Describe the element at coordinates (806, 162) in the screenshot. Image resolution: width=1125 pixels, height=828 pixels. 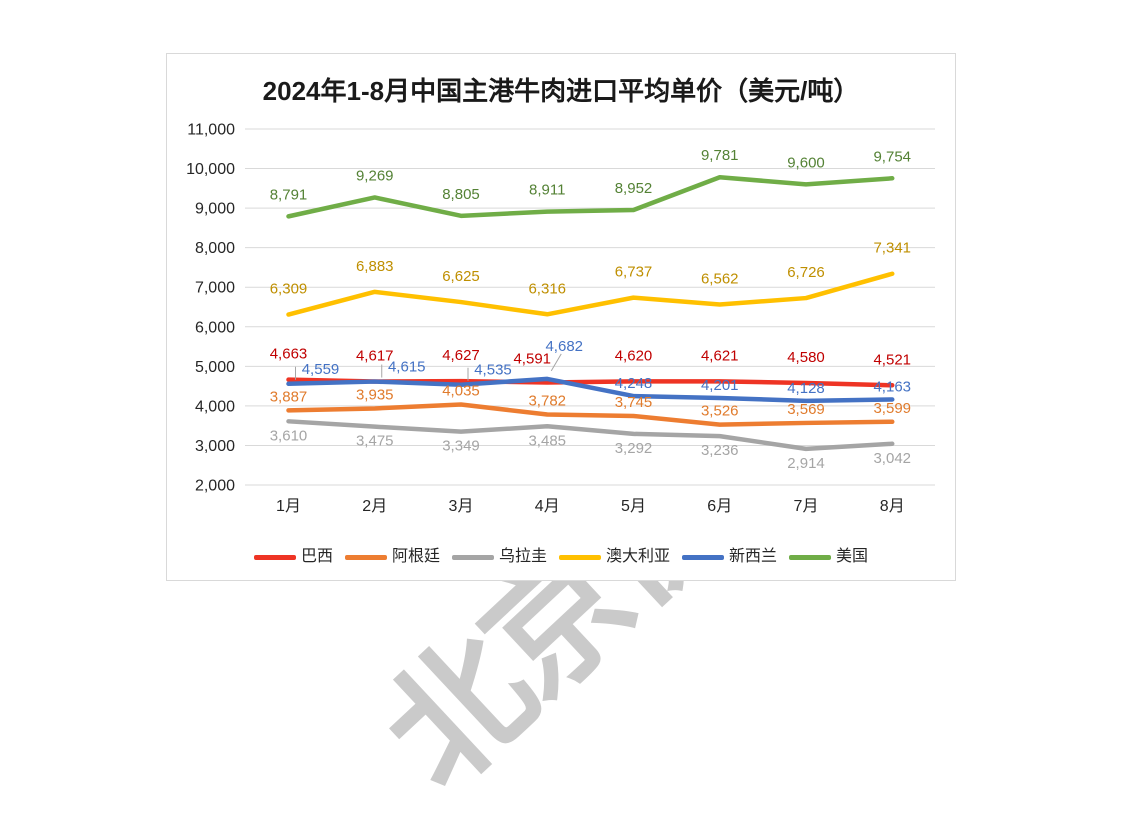
I see `data-label: 9,600` at that location.